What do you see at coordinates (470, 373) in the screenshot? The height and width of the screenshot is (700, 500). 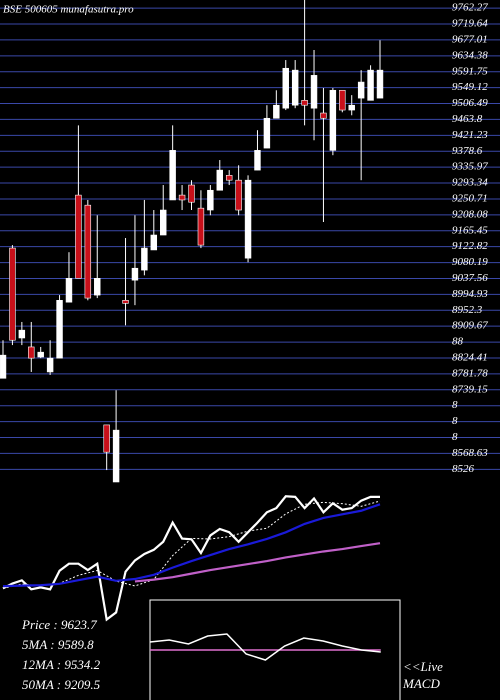 I see `y-tick-label: 8781.78` at bounding box center [470, 373].